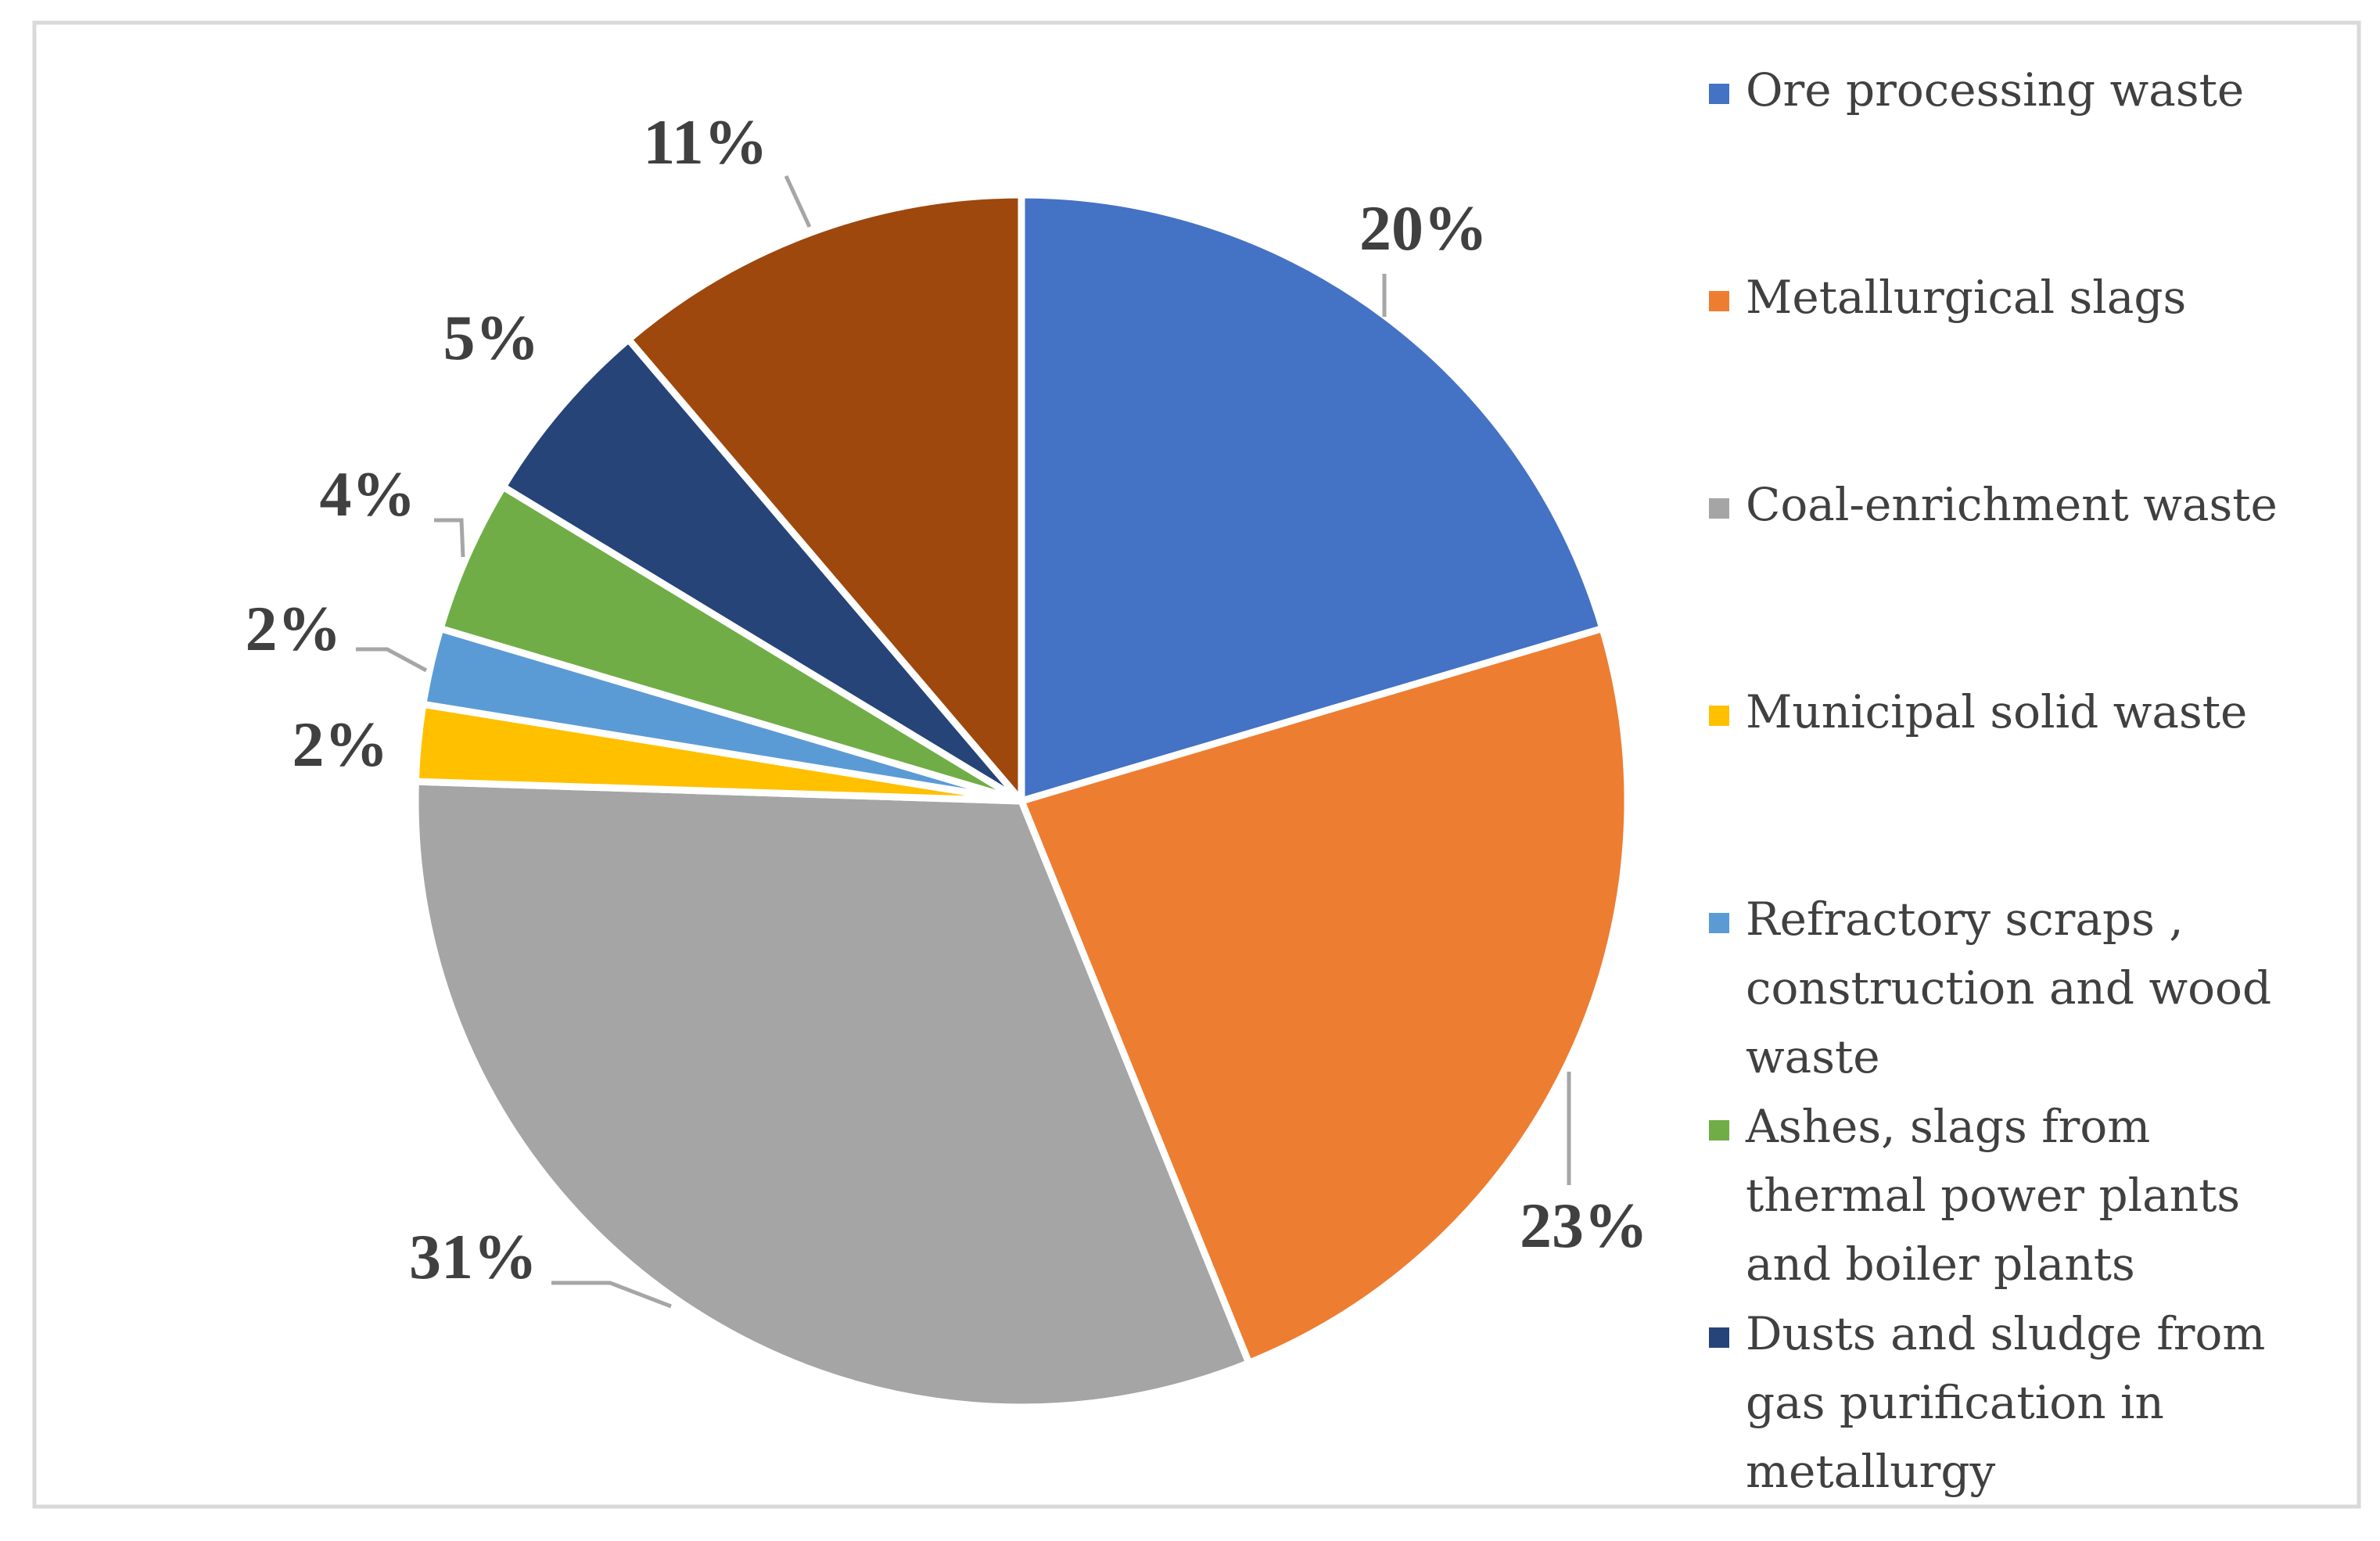 The width and height of the screenshot is (2380, 1541). What do you see at coordinates (832, 1094) in the screenshot?
I see `pie-slice-coal-enrichment-waste` at bounding box center [832, 1094].